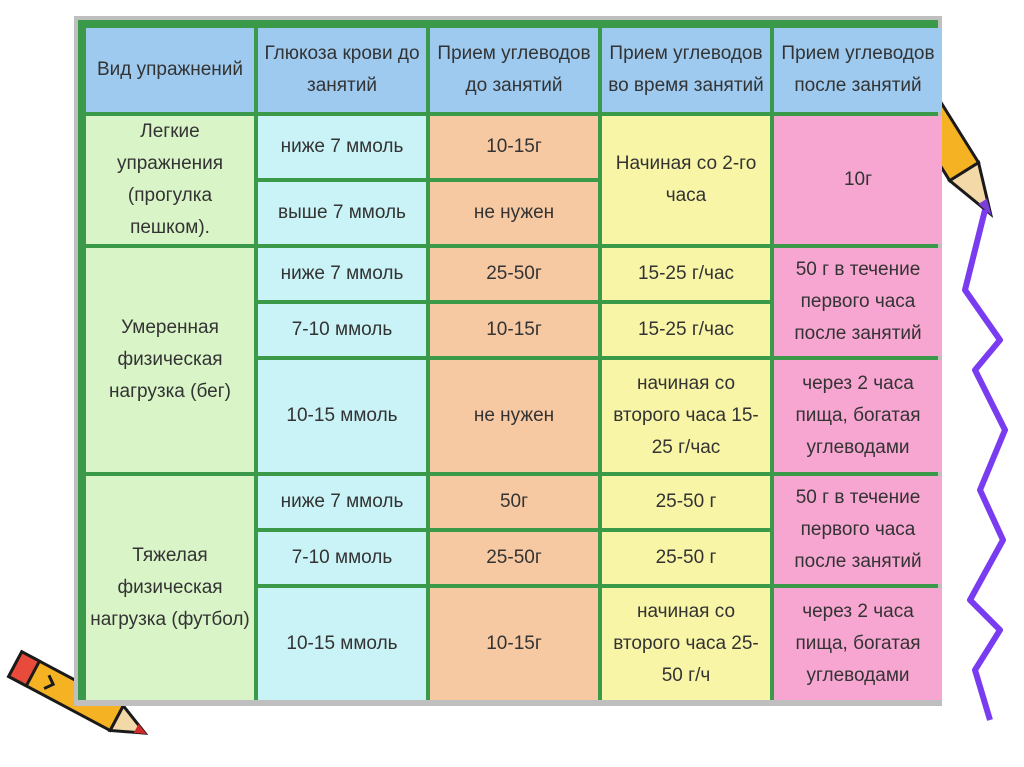  What do you see at coordinates (77, 692) in the screenshot?
I see `pencil-icon` at bounding box center [77, 692].